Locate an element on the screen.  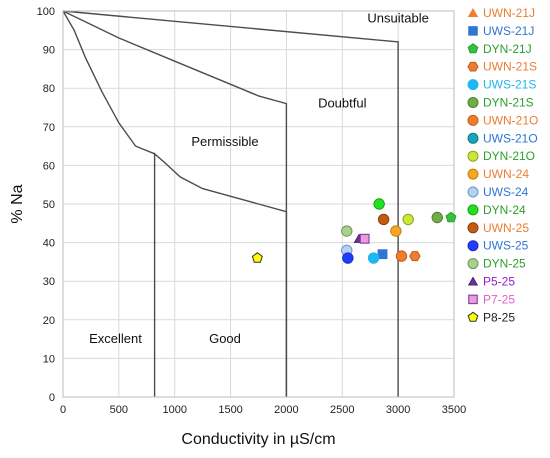
legend-item: UWS-25 is located at coordinates (498, 246).